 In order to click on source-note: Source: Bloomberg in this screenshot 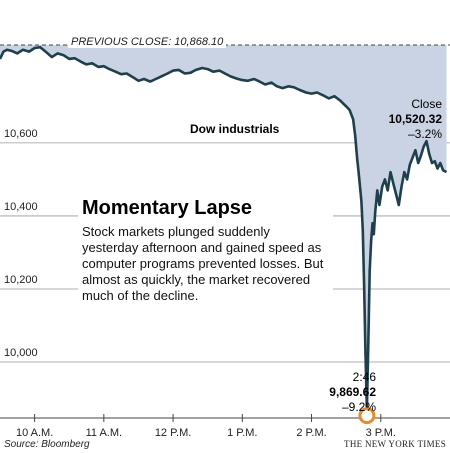, I will do `click(47, 444)`.